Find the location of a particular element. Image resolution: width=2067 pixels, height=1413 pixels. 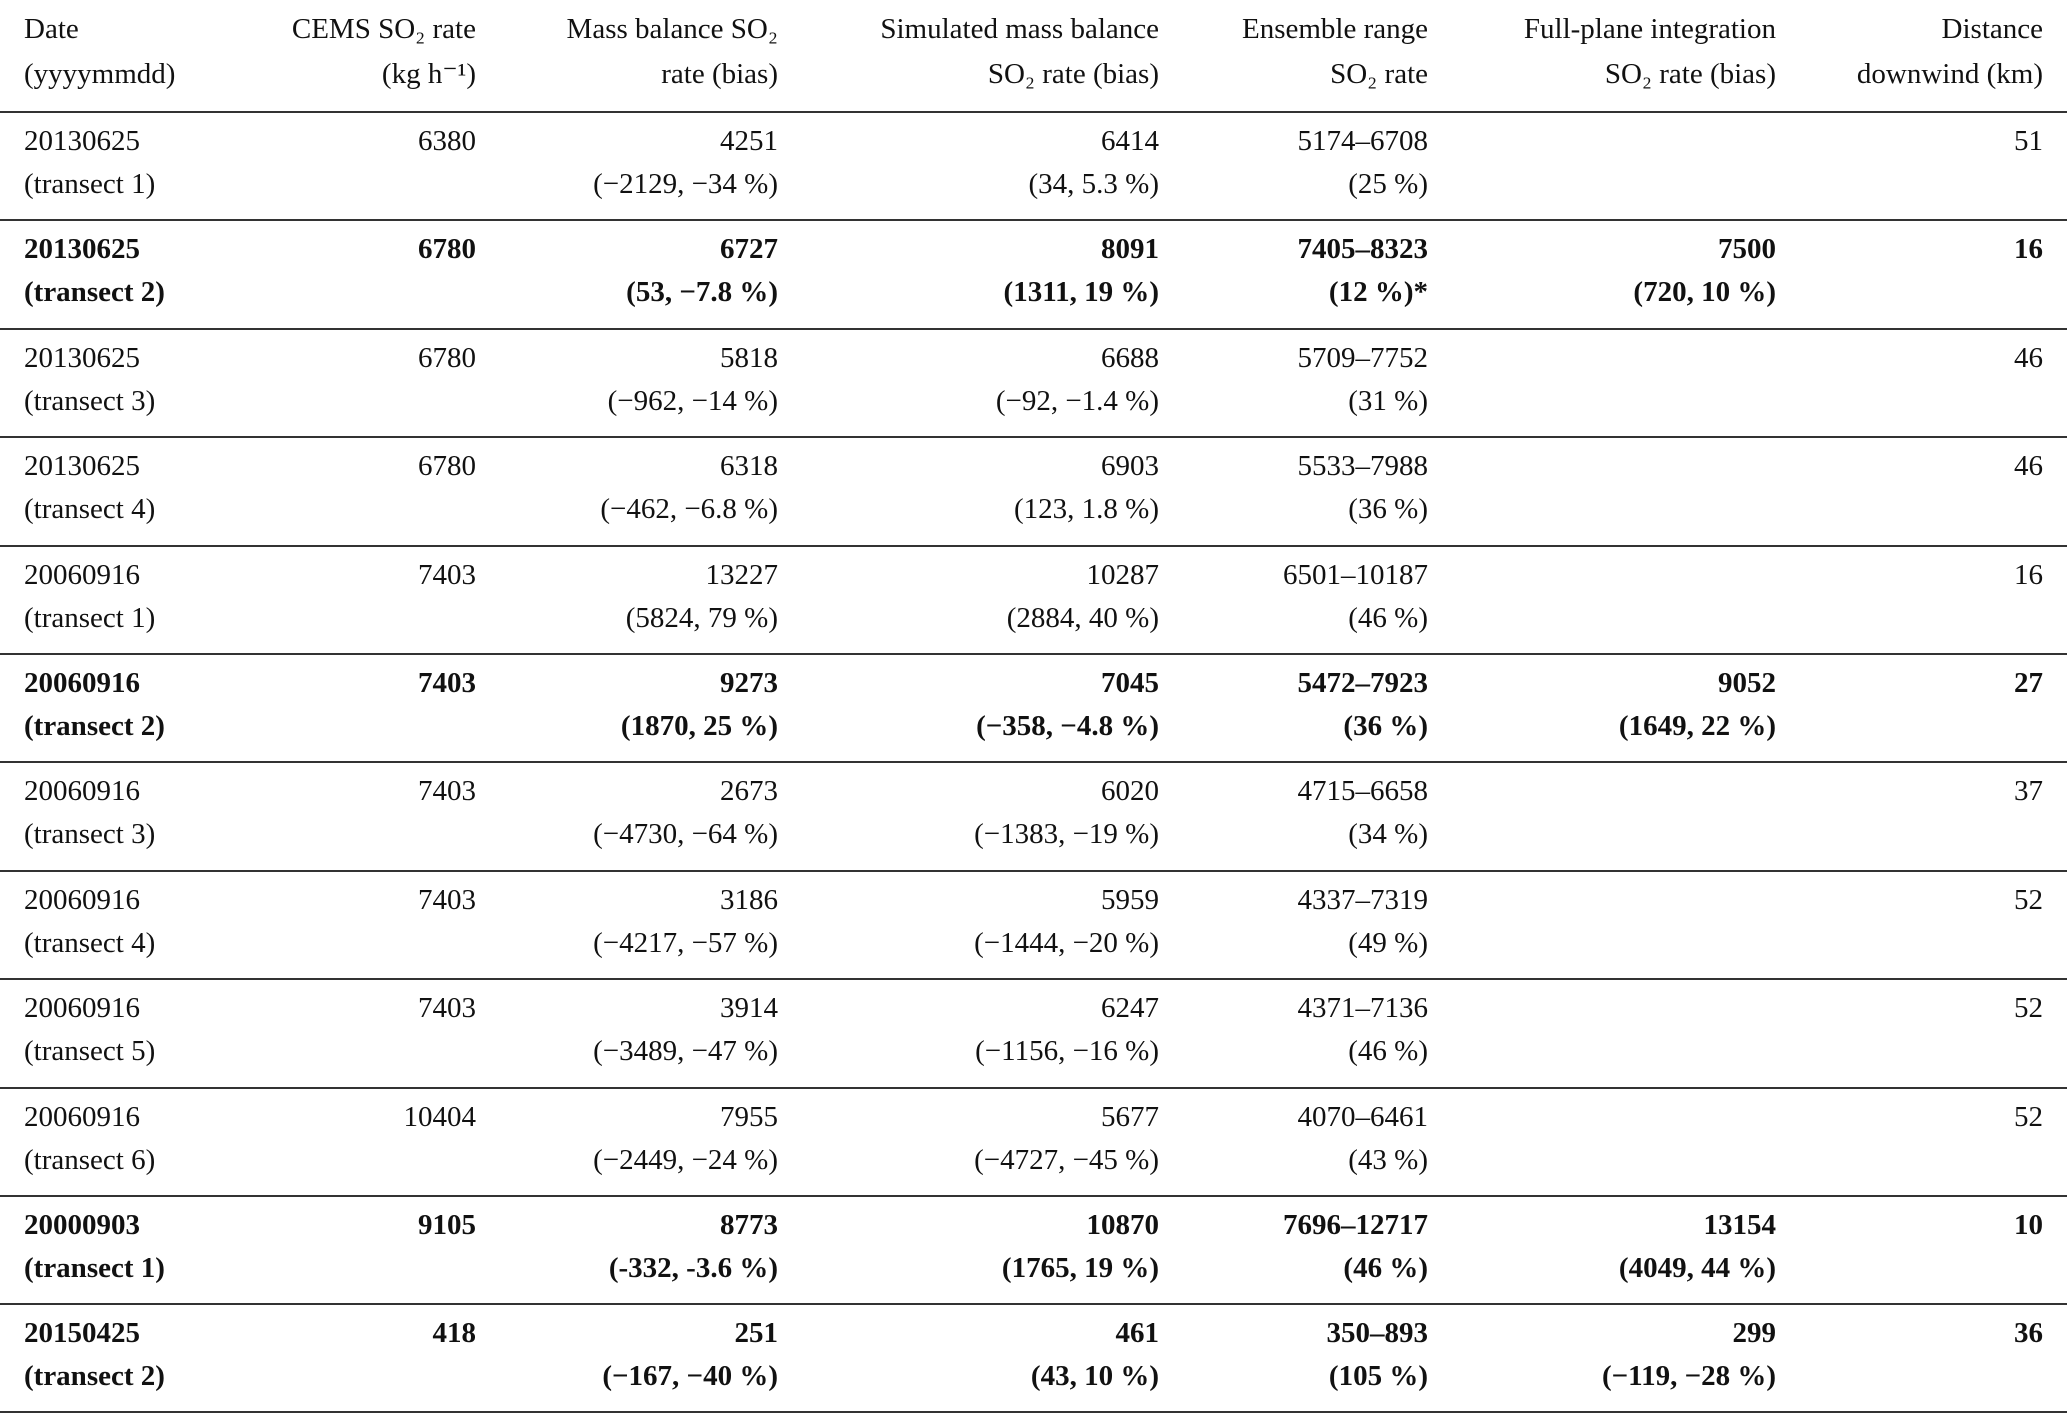

table-cell: (1311, 19 %) is located at coordinates (1081, 292).